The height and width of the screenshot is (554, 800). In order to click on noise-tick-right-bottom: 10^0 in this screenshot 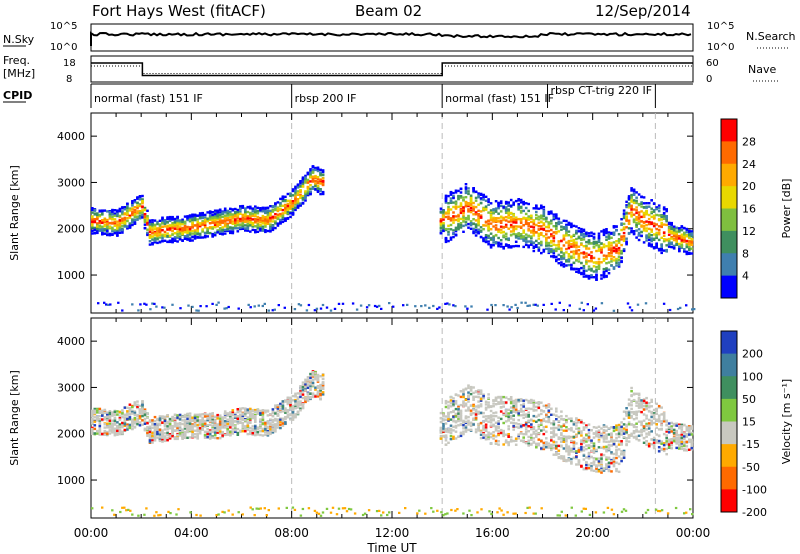, I will do `click(720, 47)`.